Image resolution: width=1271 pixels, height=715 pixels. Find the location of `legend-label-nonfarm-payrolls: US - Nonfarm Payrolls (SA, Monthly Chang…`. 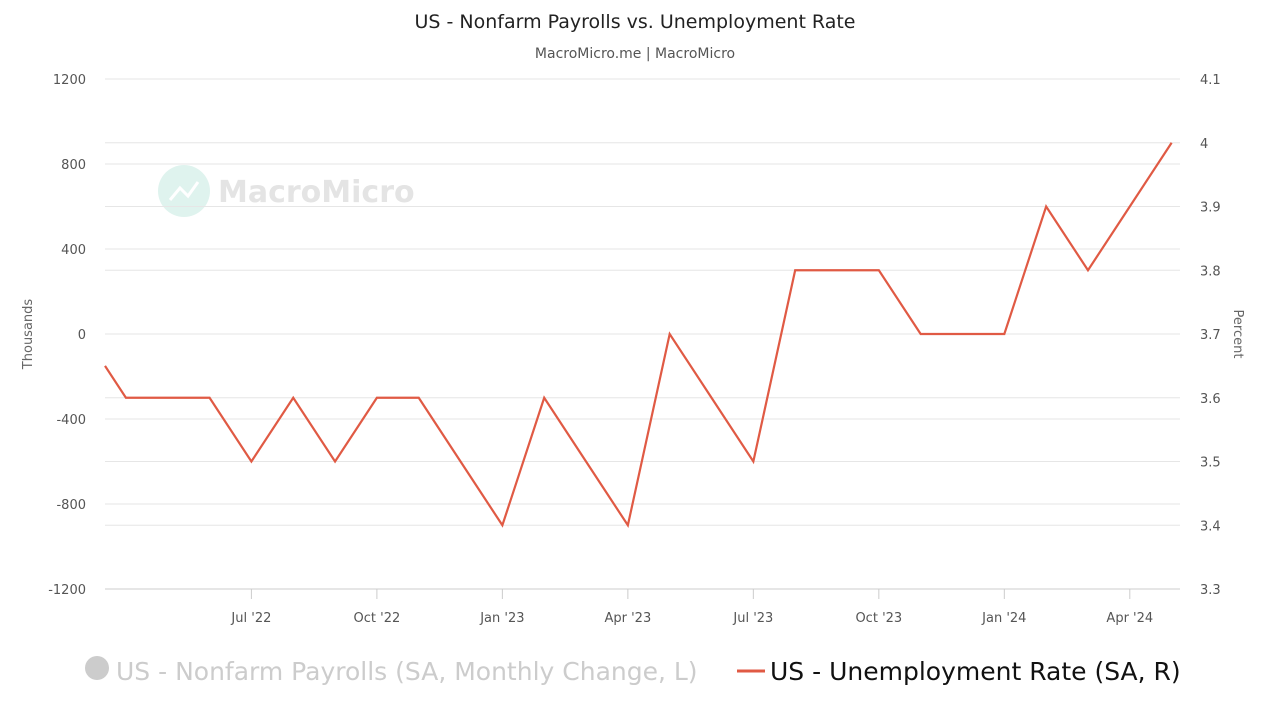

legend-label-nonfarm-payrolls: US - Nonfarm Payrolls (SA, Monthly Chang… is located at coordinates (407, 671).